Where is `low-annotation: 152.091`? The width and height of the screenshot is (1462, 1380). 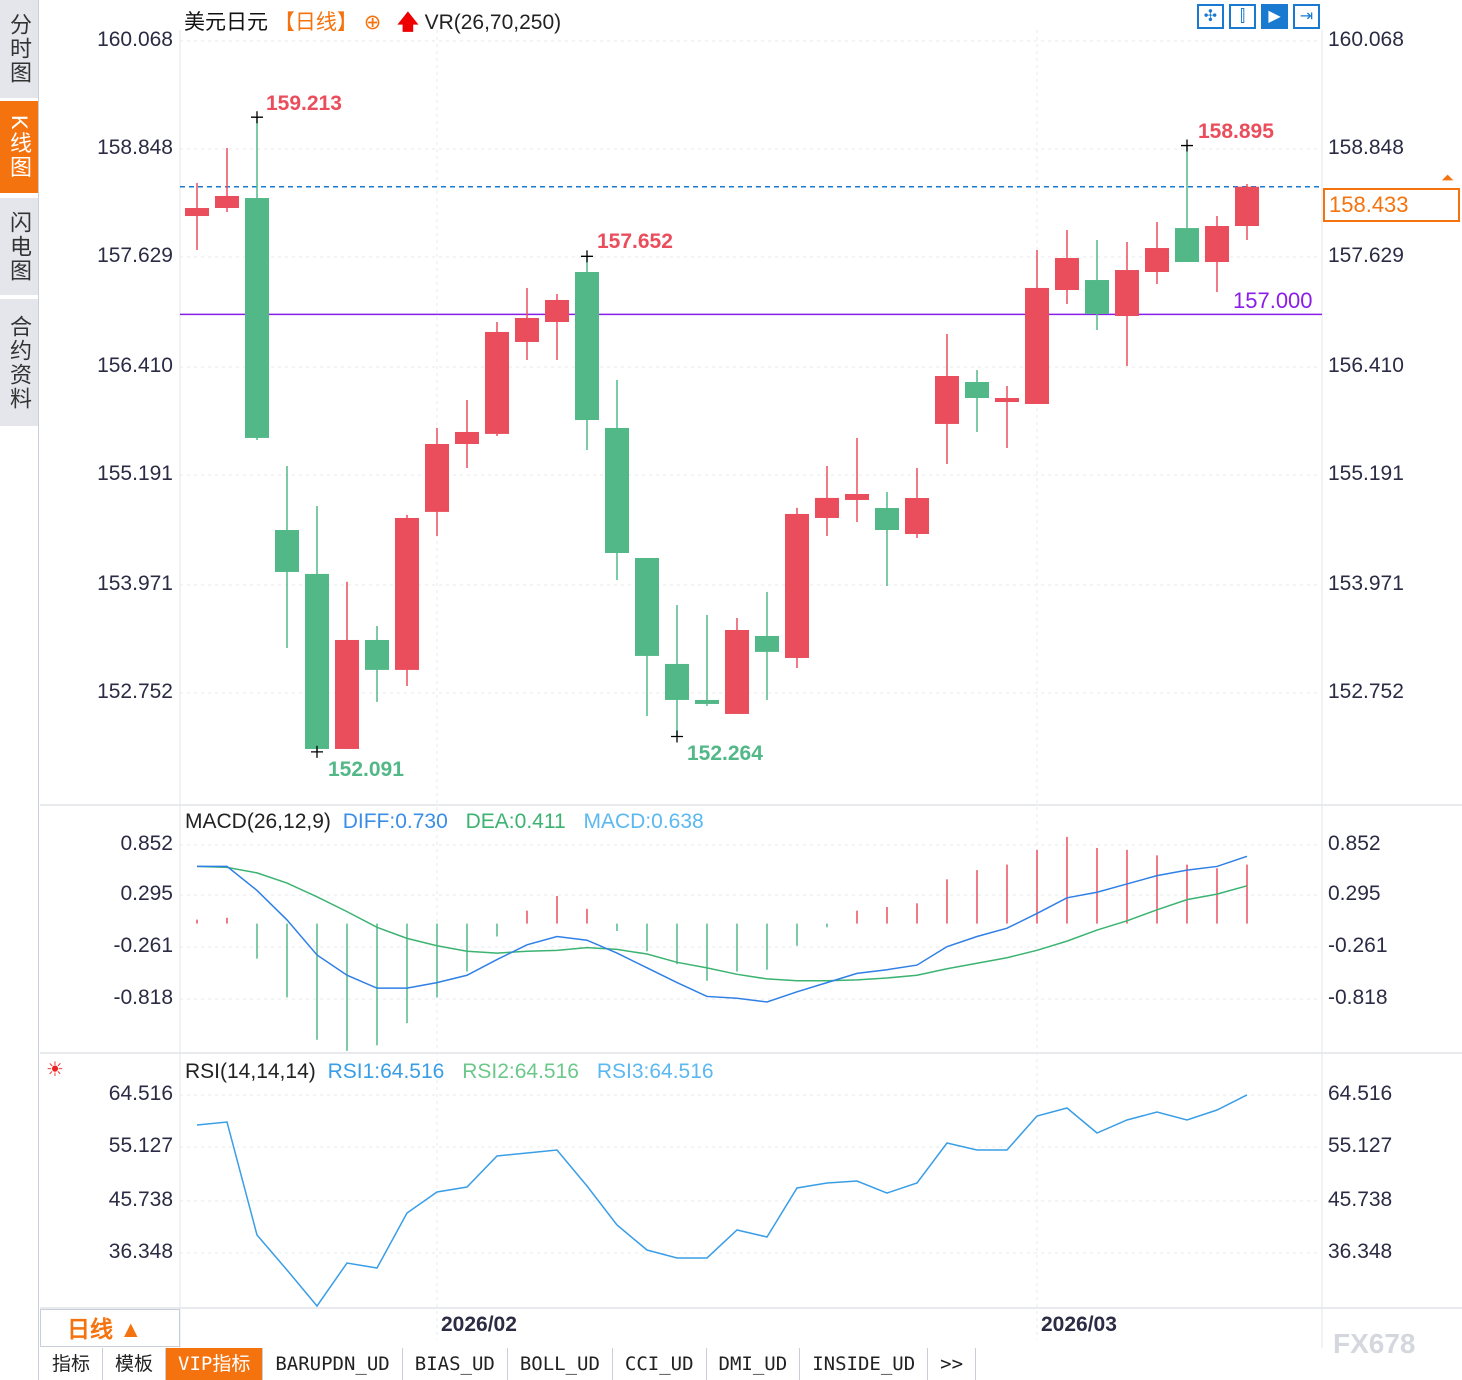 low-annotation: 152.091 is located at coordinates (366, 769).